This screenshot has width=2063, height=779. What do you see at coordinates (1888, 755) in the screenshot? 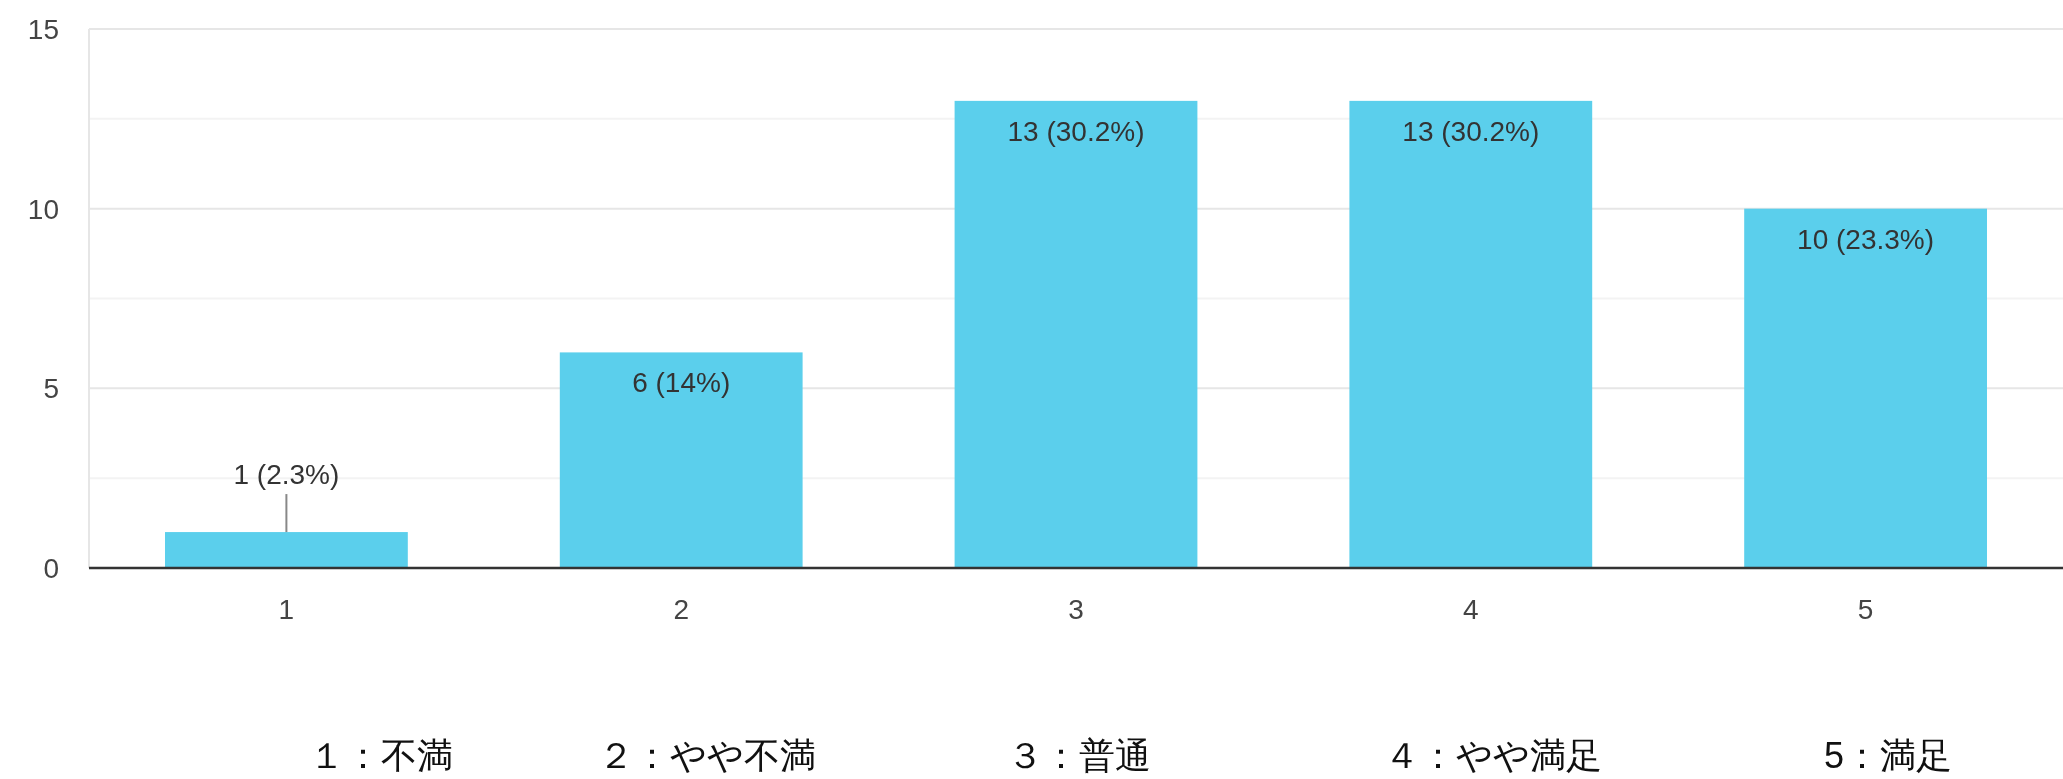
I see `text: 5：満足` at bounding box center [1888, 755].